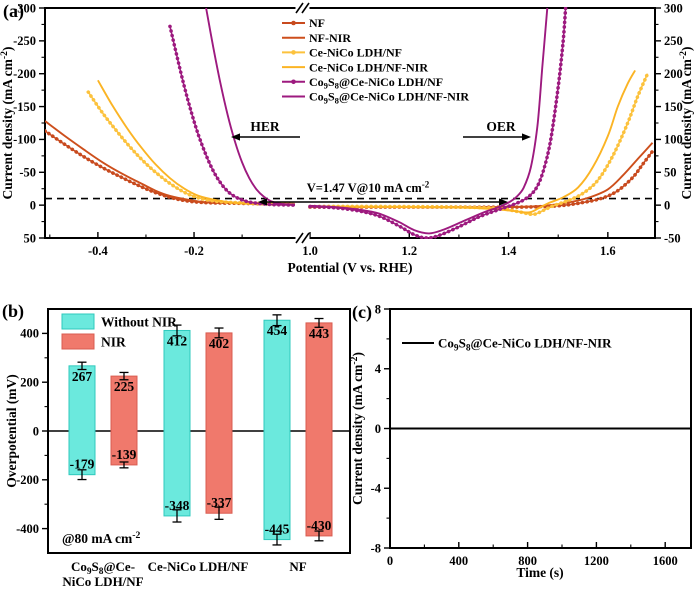  I want to click on y-tick-label-left: -100, so click(24, 140).